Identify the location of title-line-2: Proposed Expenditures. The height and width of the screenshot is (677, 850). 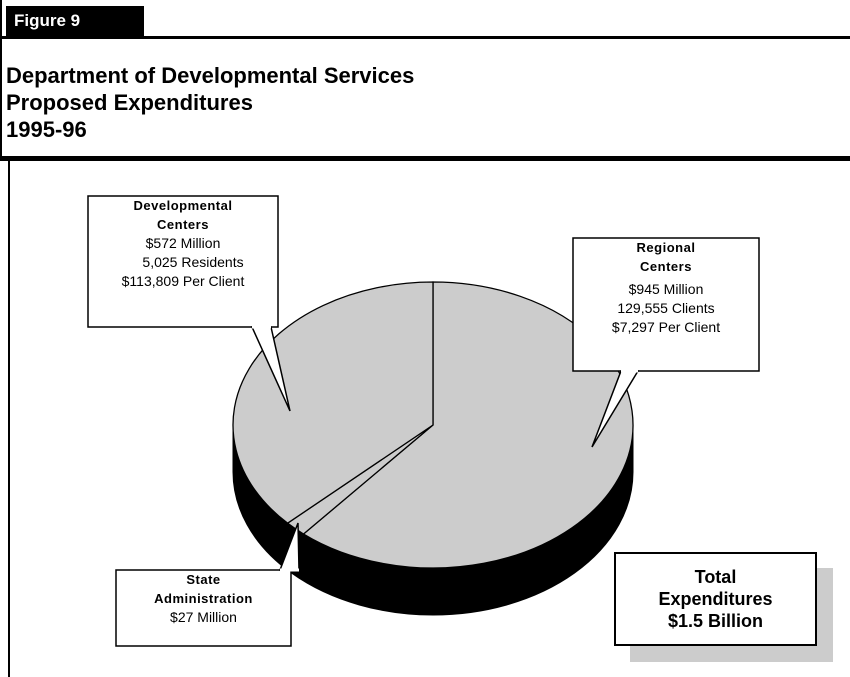
(129, 102).